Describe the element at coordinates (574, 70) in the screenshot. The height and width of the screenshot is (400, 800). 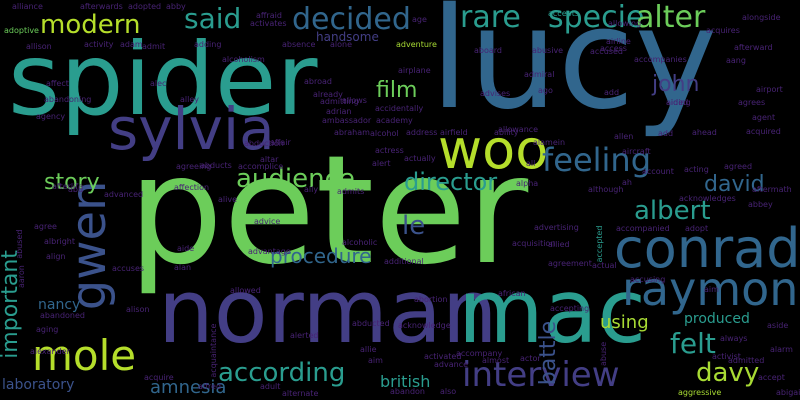
I see `word-lucy: lucy` at that location.